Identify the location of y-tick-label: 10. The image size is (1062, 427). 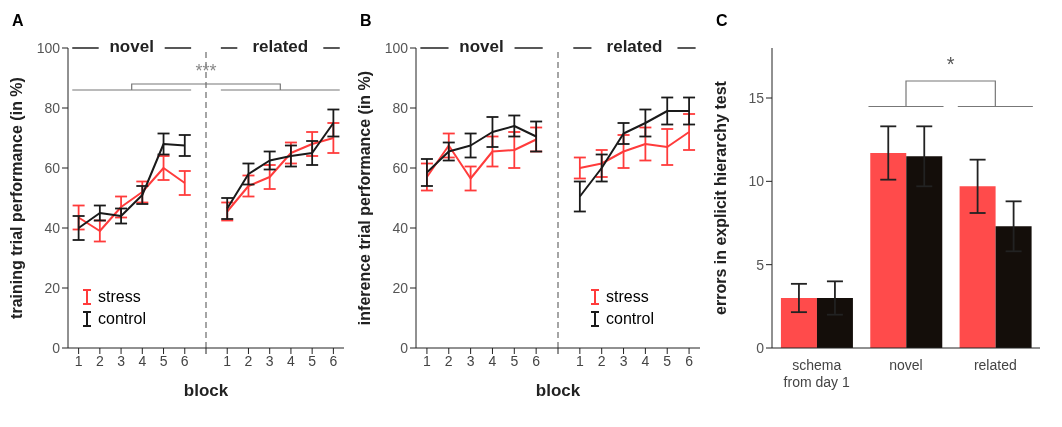
(756, 181).